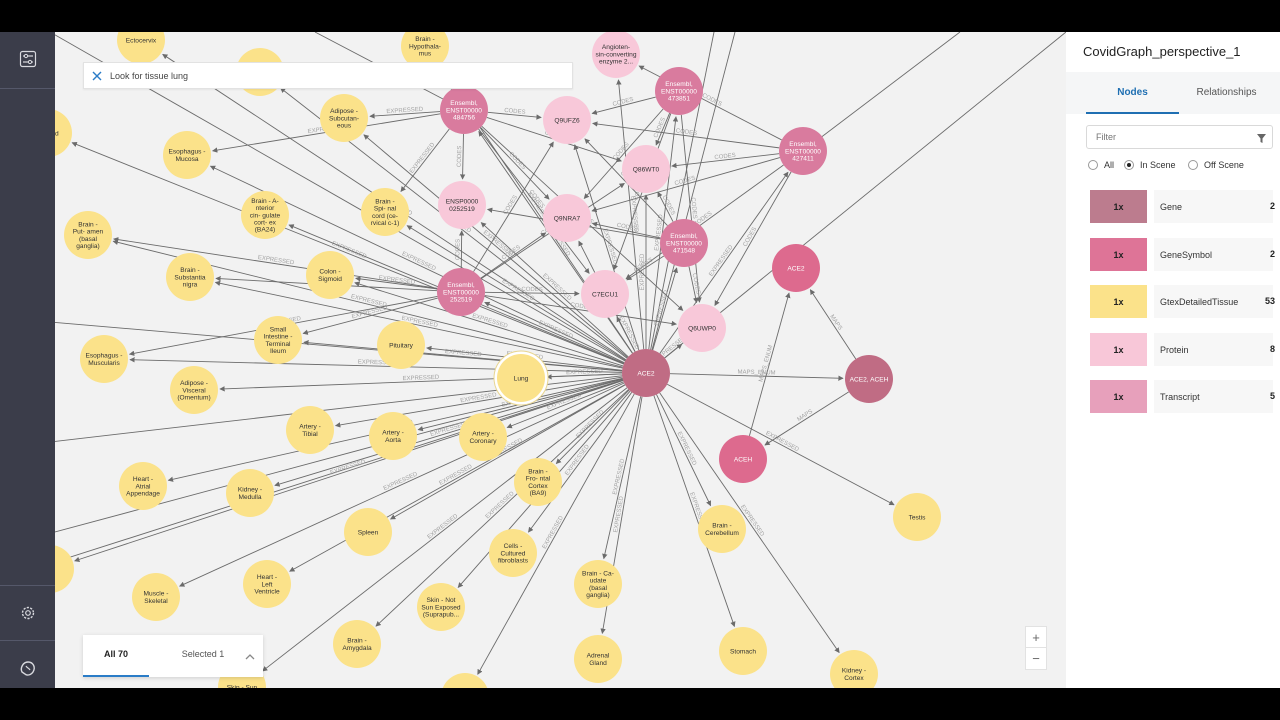 The width and height of the screenshot is (1280, 720). Describe the element at coordinates (1216, 165) in the screenshot. I see `radio-off-scene: Off Scene` at that location.